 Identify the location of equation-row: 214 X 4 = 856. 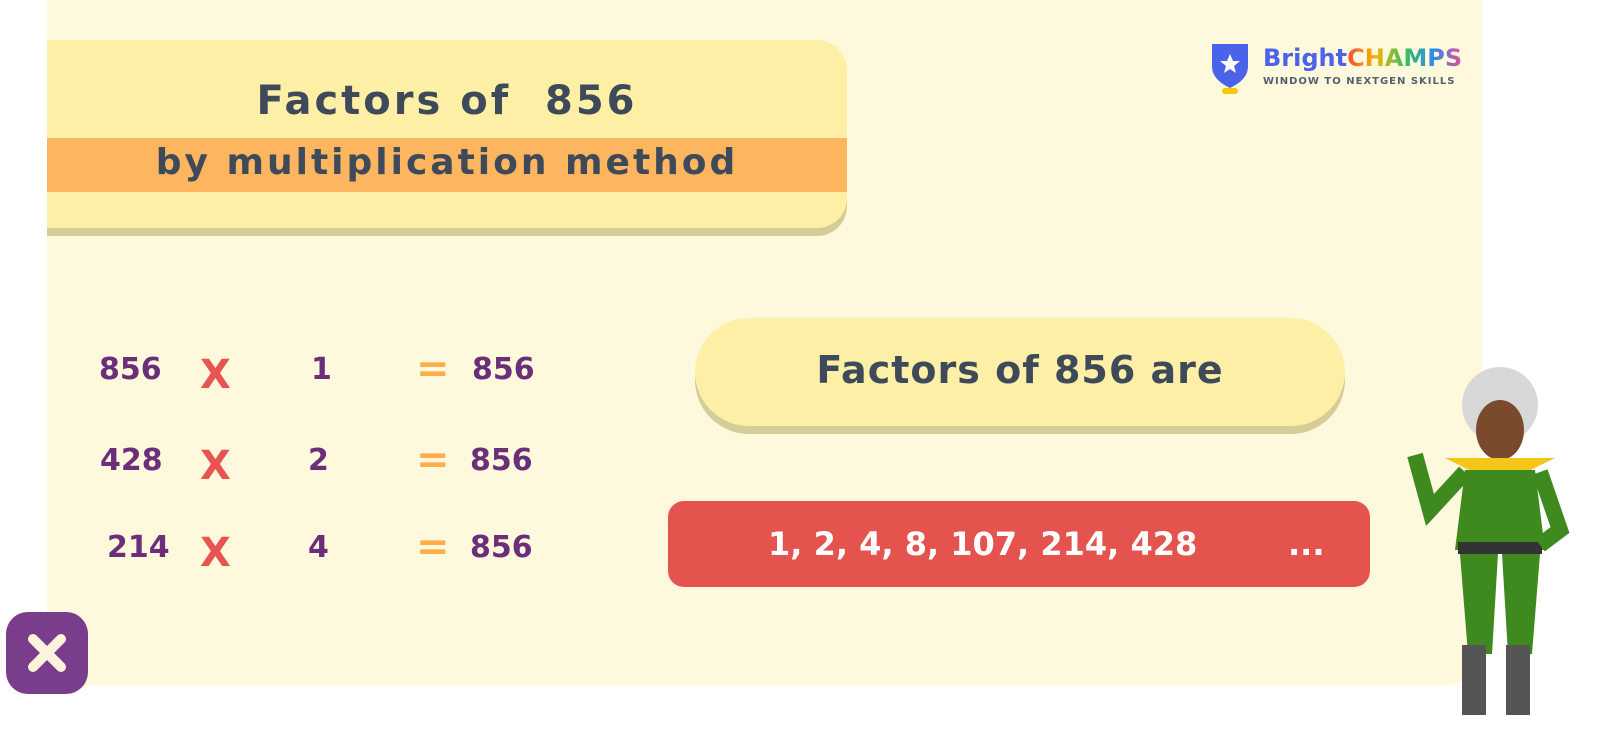
(300, 557).